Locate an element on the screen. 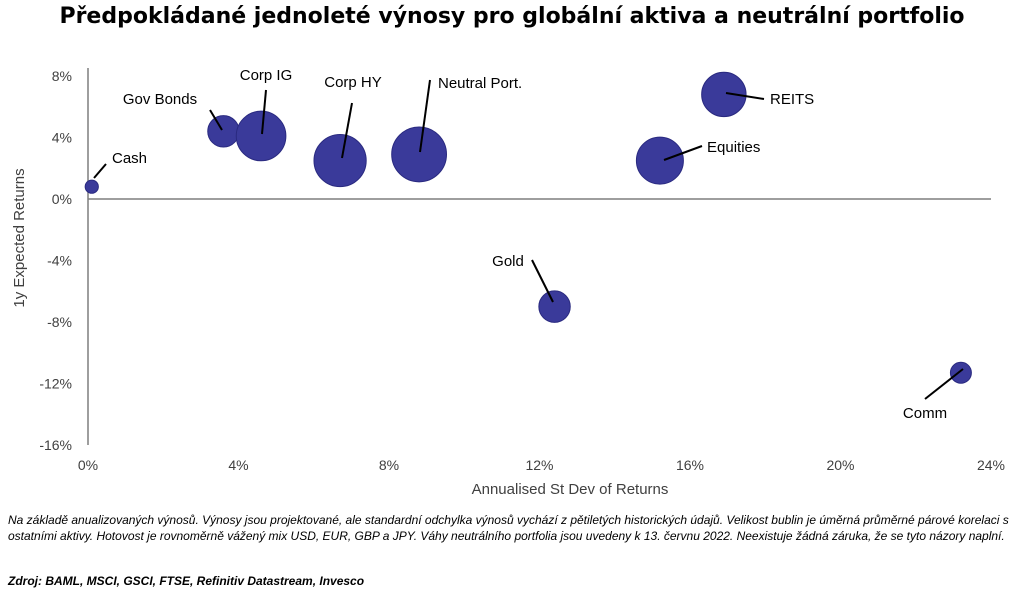 The image size is (1024, 599). bubble-gold is located at coordinates (554, 306).